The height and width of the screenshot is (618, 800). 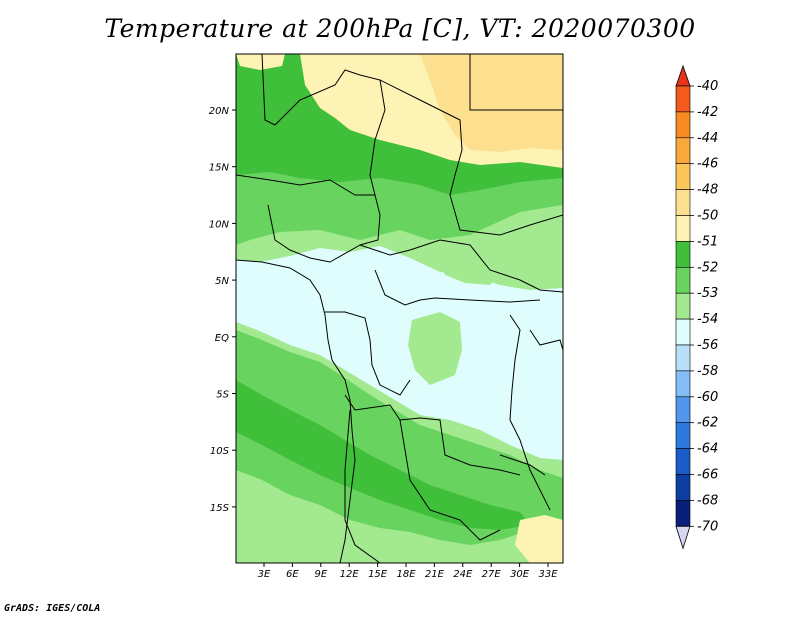 I want to click on field-50-west, so click(x=260, y=62).